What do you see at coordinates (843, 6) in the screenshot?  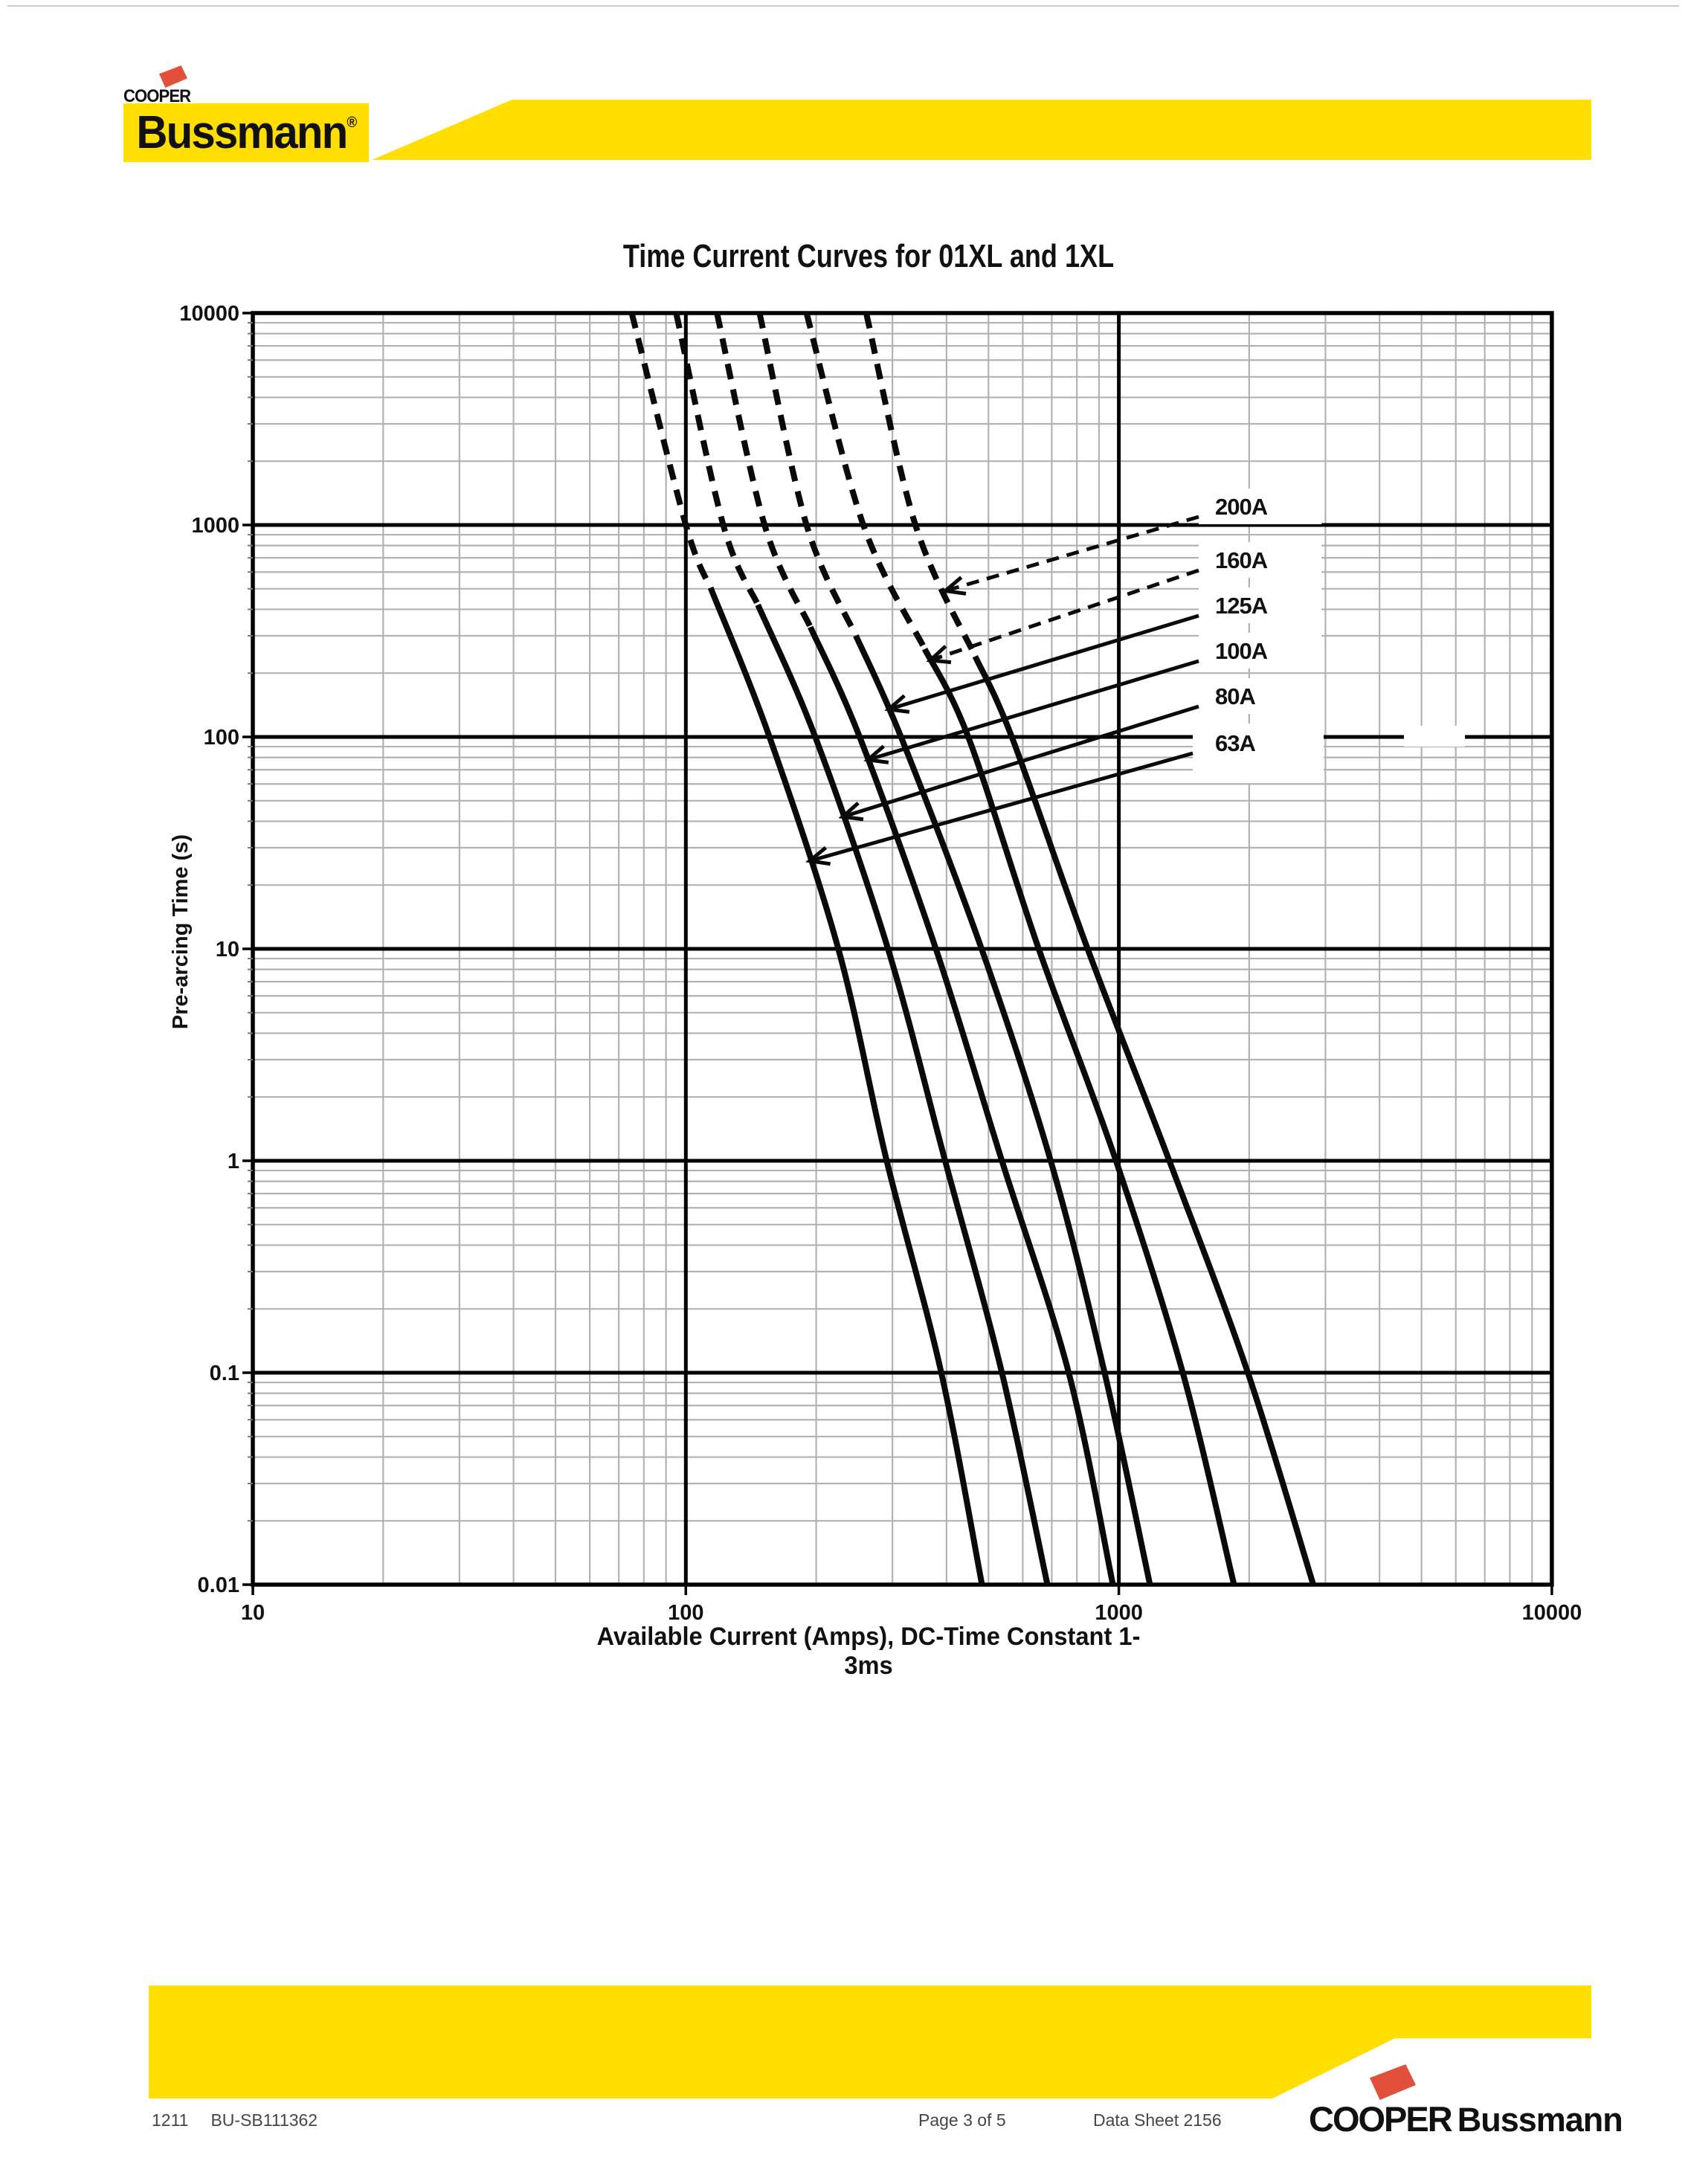 I see `scan-edge-line` at bounding box center [843, 6].